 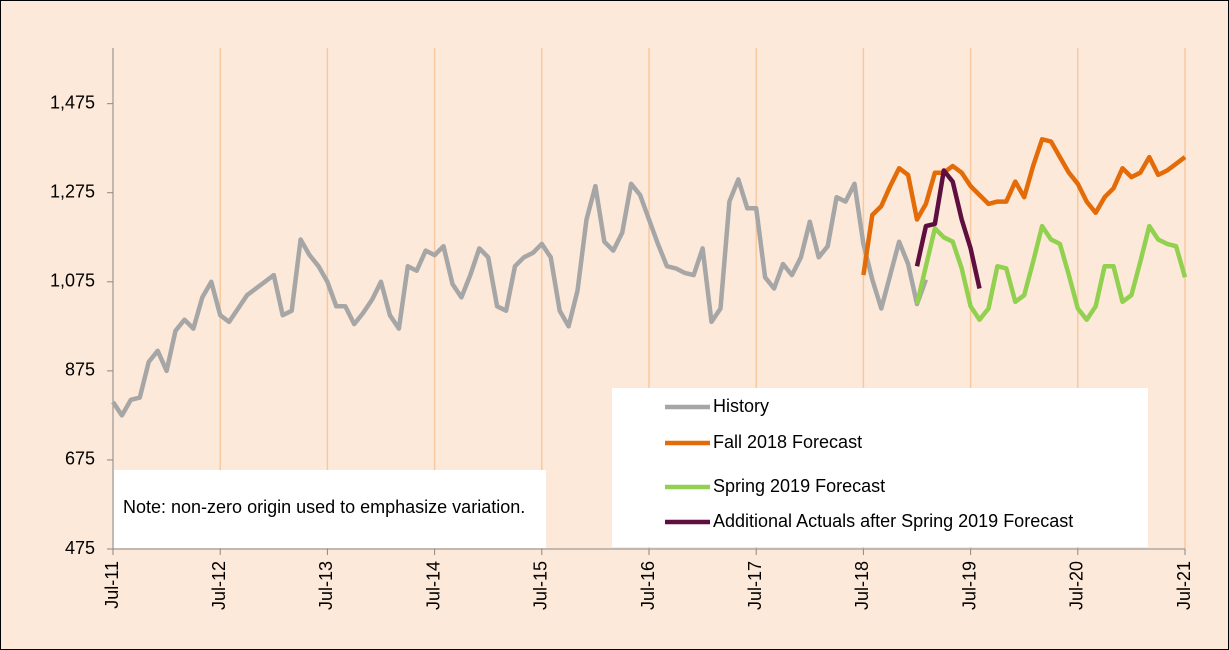 I want to click on x-tick-label: Jul-20, so click(x=1077, y=585).